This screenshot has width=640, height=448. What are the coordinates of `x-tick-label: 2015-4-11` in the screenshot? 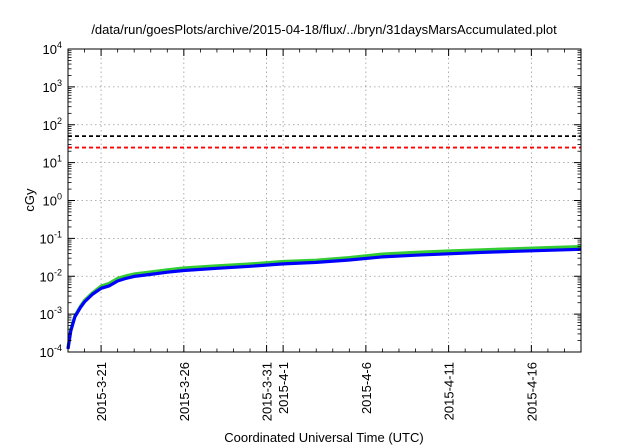 It's located at (449, 391).